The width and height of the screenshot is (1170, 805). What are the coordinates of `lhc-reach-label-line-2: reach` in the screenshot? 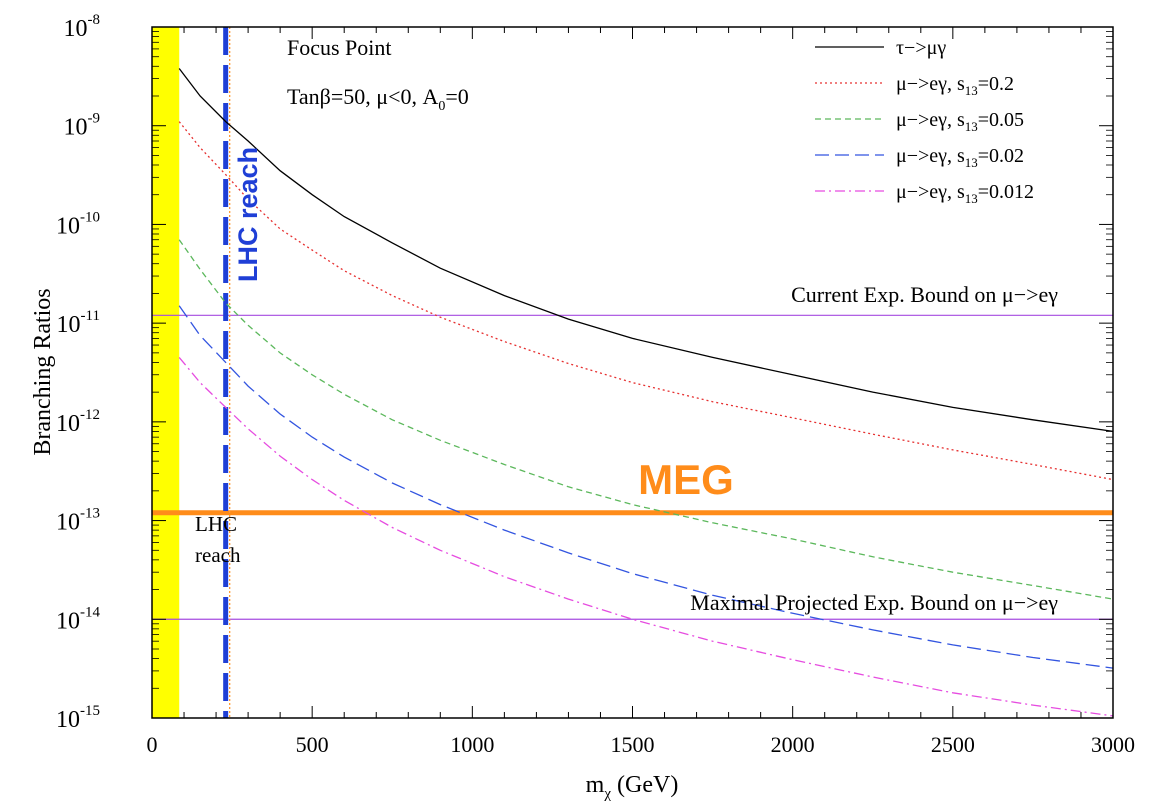 It's located at (218, 555).